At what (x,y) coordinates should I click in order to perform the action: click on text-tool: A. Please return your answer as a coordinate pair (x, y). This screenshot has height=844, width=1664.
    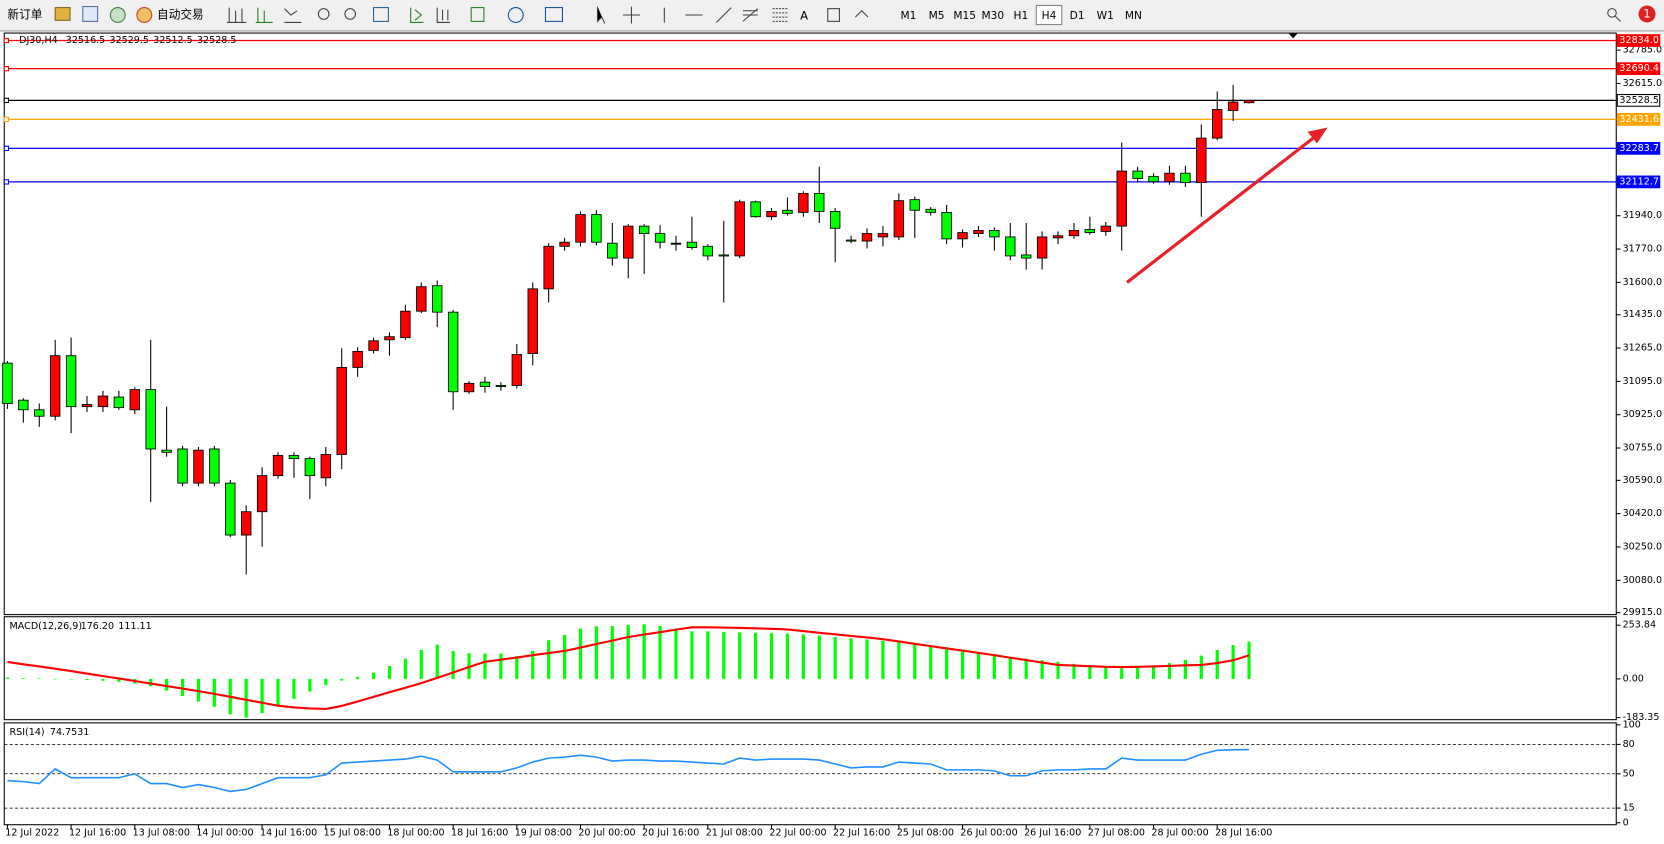
    Looking at the image, I should click on (804, 16).